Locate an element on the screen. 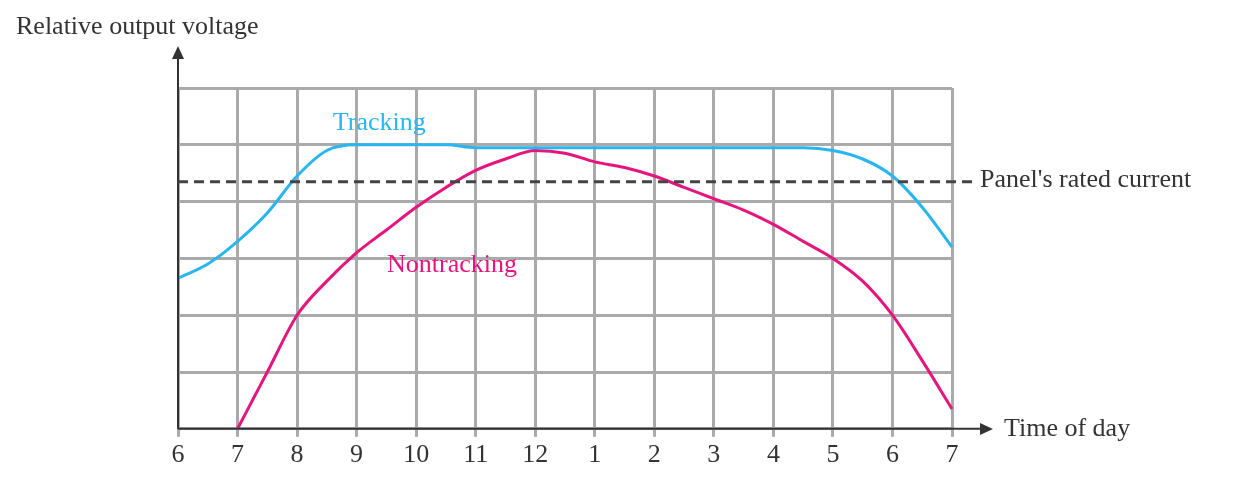 The height and width of the screenshot is (489, 1260). series-label: Tracking is located at coordinates (379, 122).